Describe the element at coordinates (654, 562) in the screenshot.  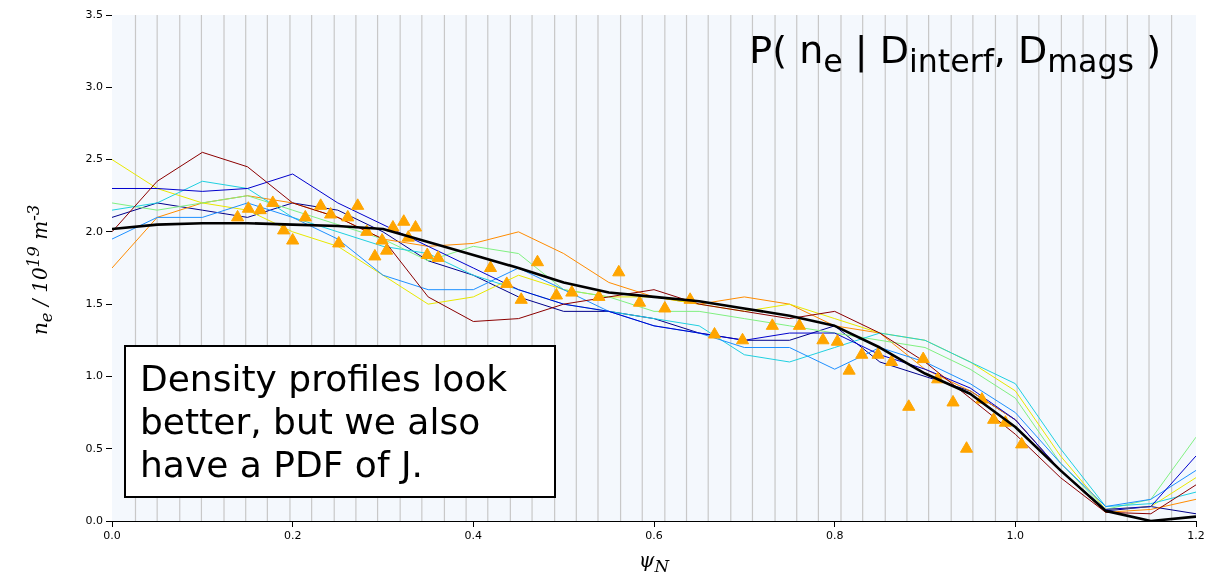
I see `x-axis-title: ψ$_{N}$` at that location.